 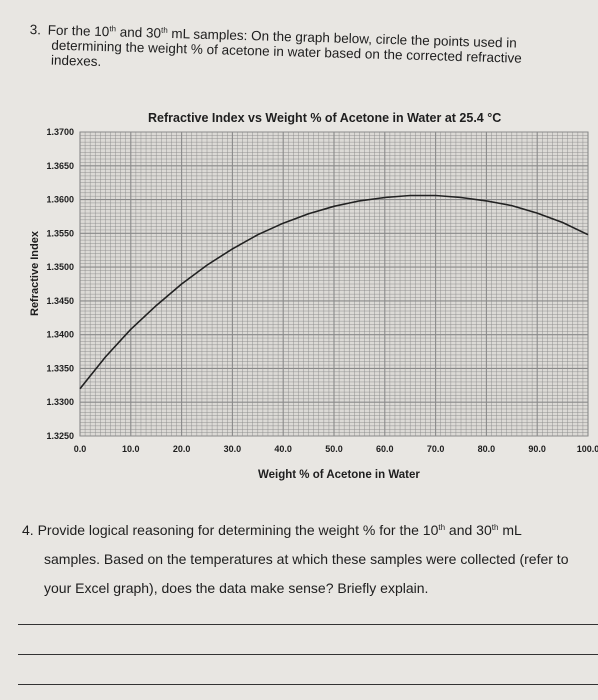 I want to click on question-4-sup-b: th, so click(x=495, y=527).